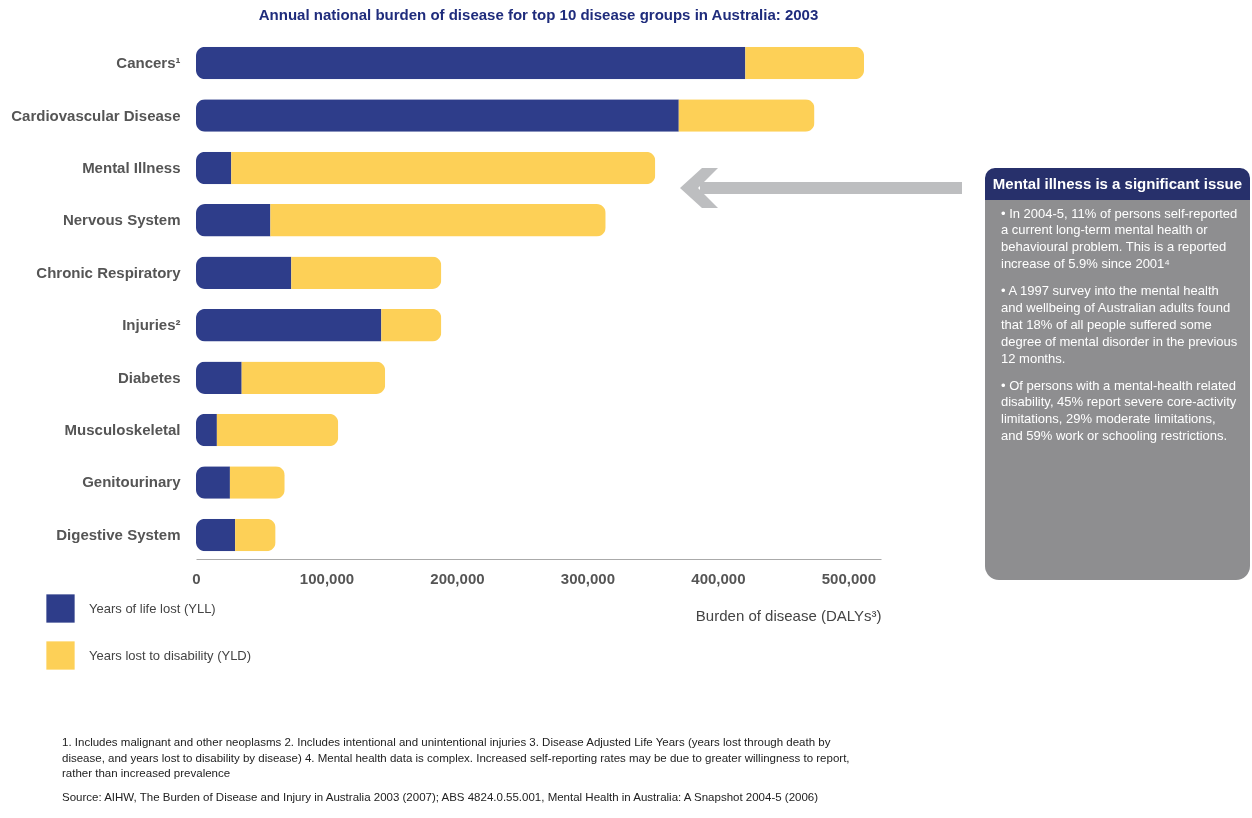 The width and height of the screenshot is (1252, 818). What do you see at coordinates (457, 578) in the screenshot?
I see `x-tick-label: 200,000` at bounding box center [457, 578].